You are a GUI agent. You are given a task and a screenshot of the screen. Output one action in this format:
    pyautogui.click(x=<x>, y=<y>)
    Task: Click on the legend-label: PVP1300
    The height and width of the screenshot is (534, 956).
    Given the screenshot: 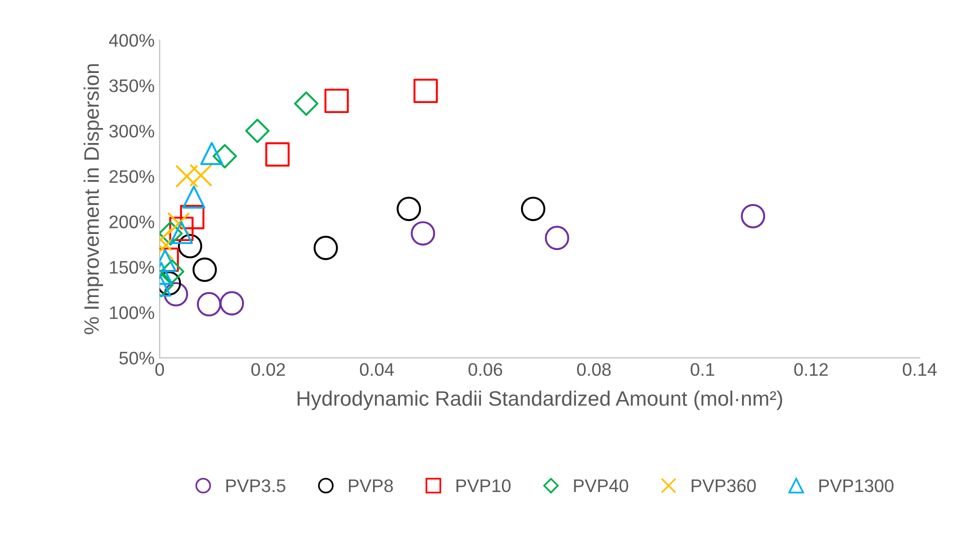 What is the action you would take?
    pyautogui.click(x=856, y=485)
    